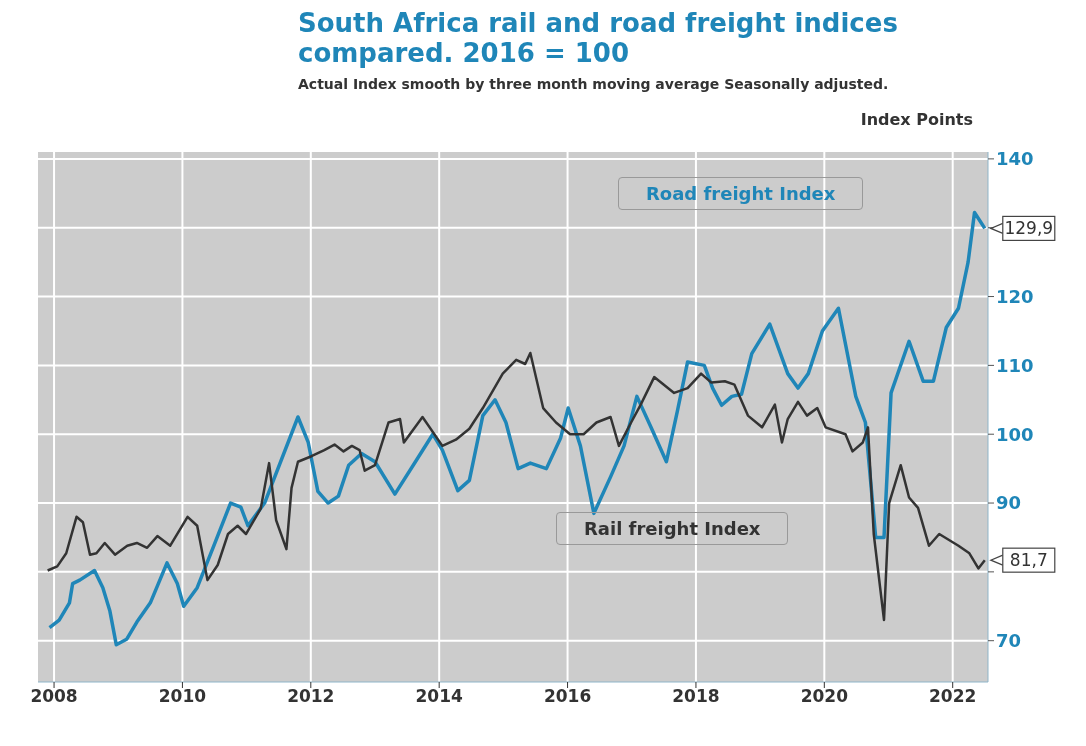 The image size is (1086, 746). Describe the element at coordinates (696, 696) in the screenshot. I see `x-tick-label: 2018` at that location.